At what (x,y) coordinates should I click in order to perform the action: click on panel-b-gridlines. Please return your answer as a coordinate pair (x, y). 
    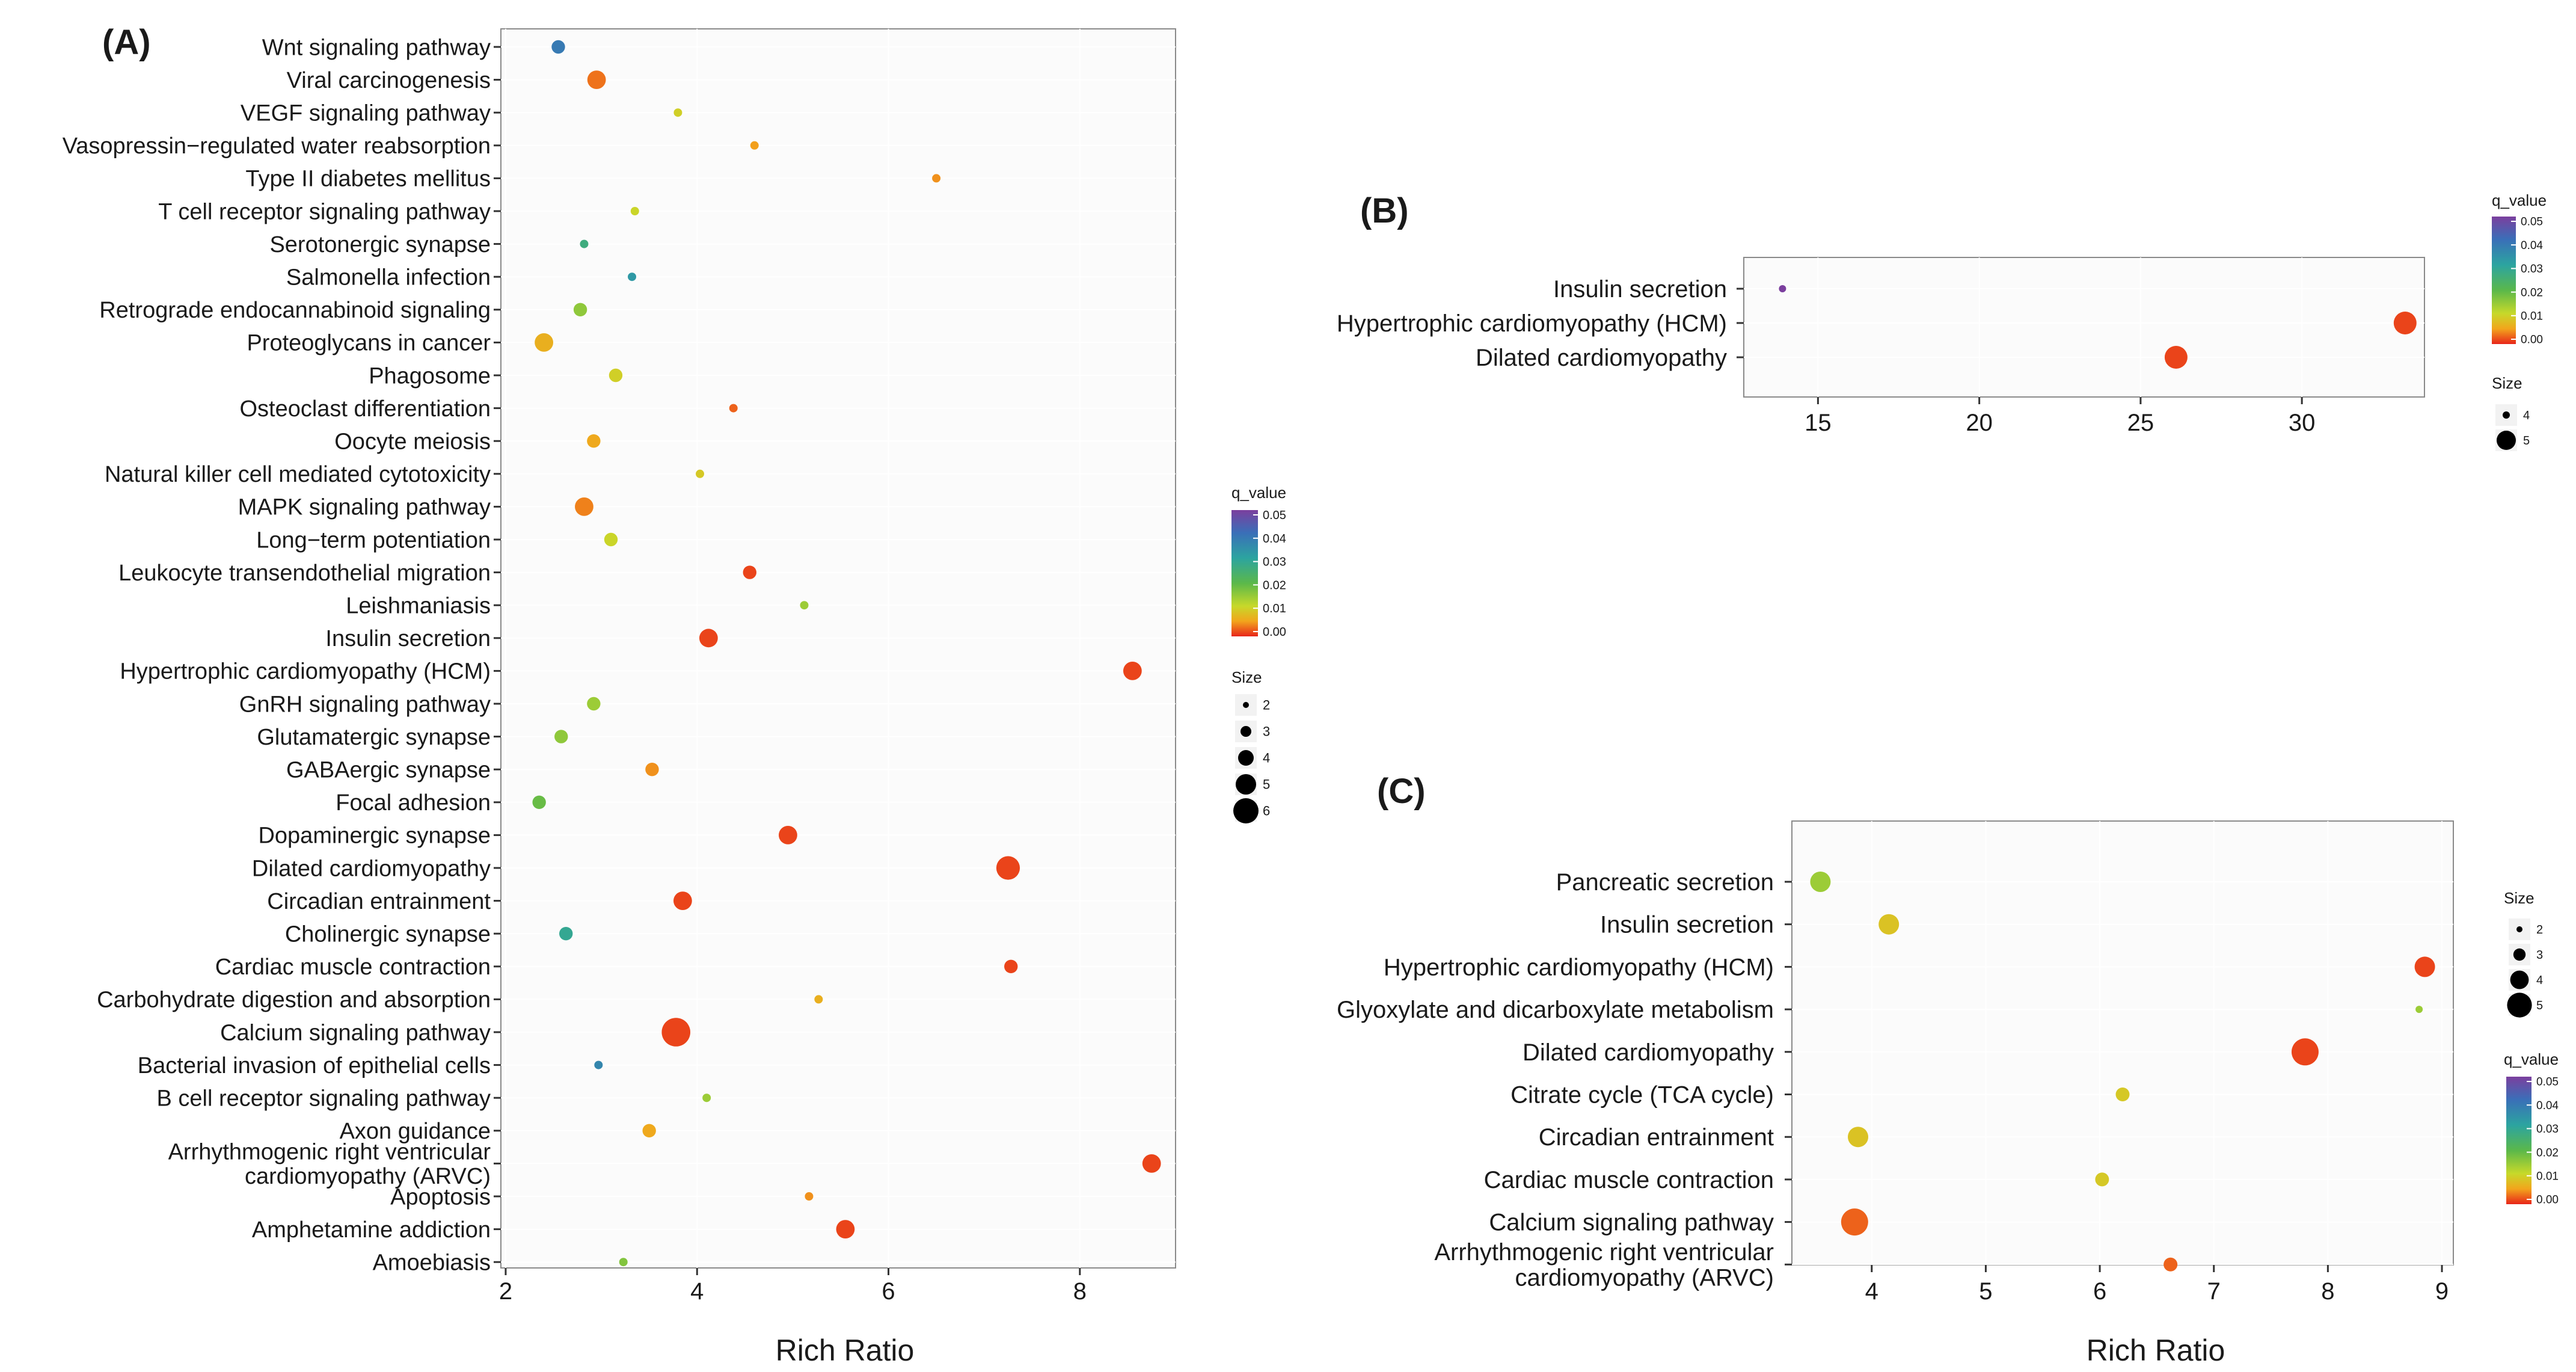
    Looking at the image, I should click on (2084, 327).